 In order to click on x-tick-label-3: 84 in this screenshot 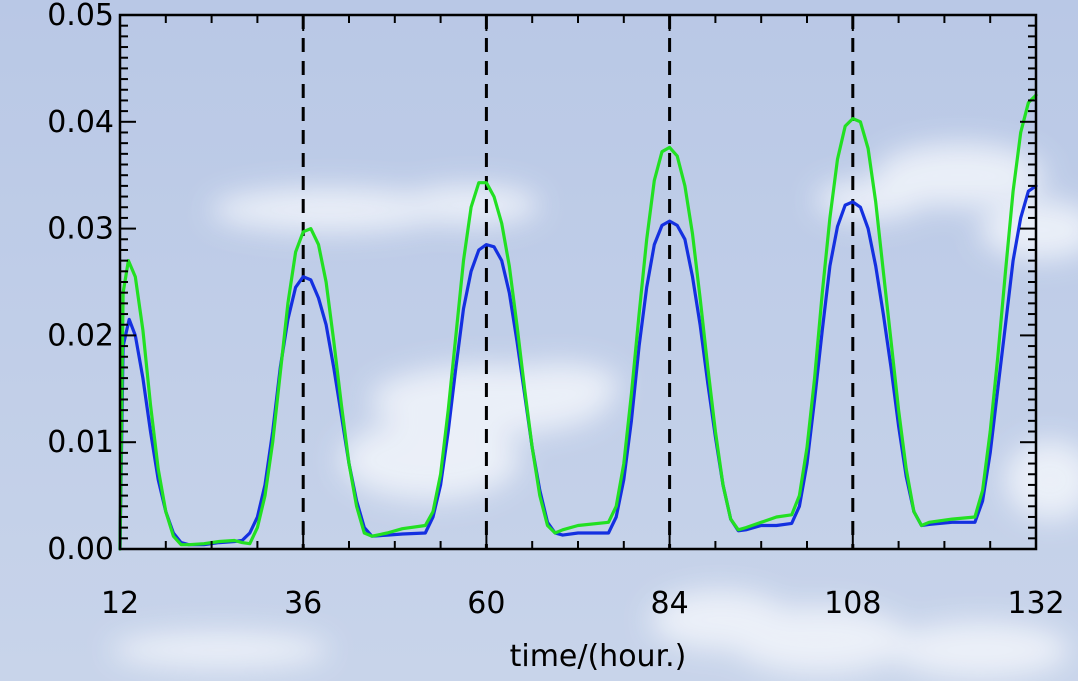, I will do `click(670, 603)`.